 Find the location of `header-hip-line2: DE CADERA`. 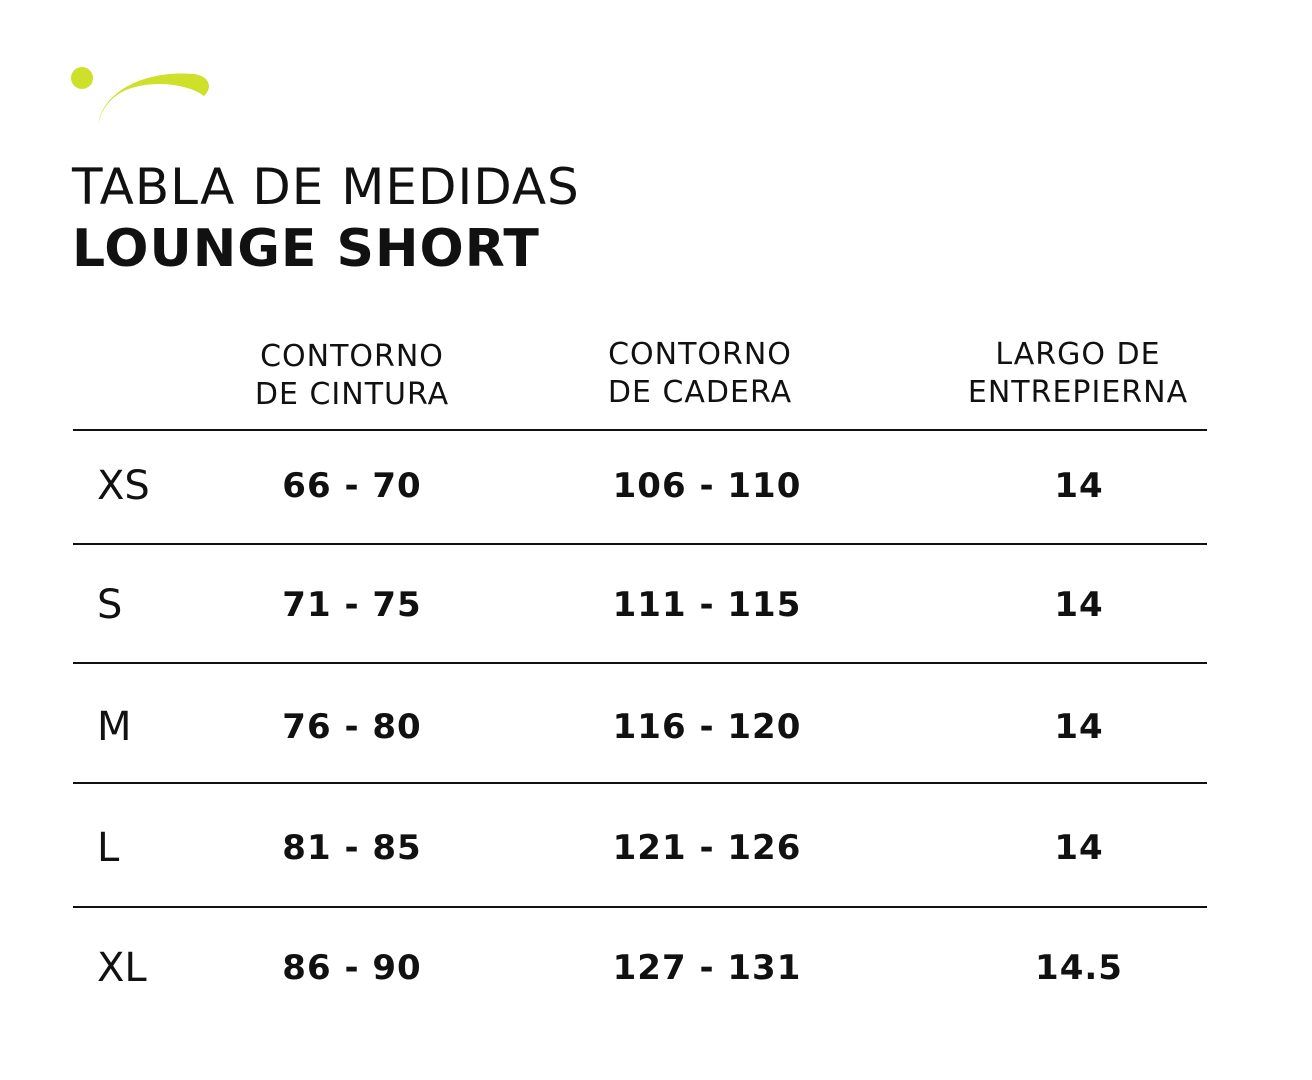

header-hip-line2: DE CADERA is located at coordinates (700, 392).